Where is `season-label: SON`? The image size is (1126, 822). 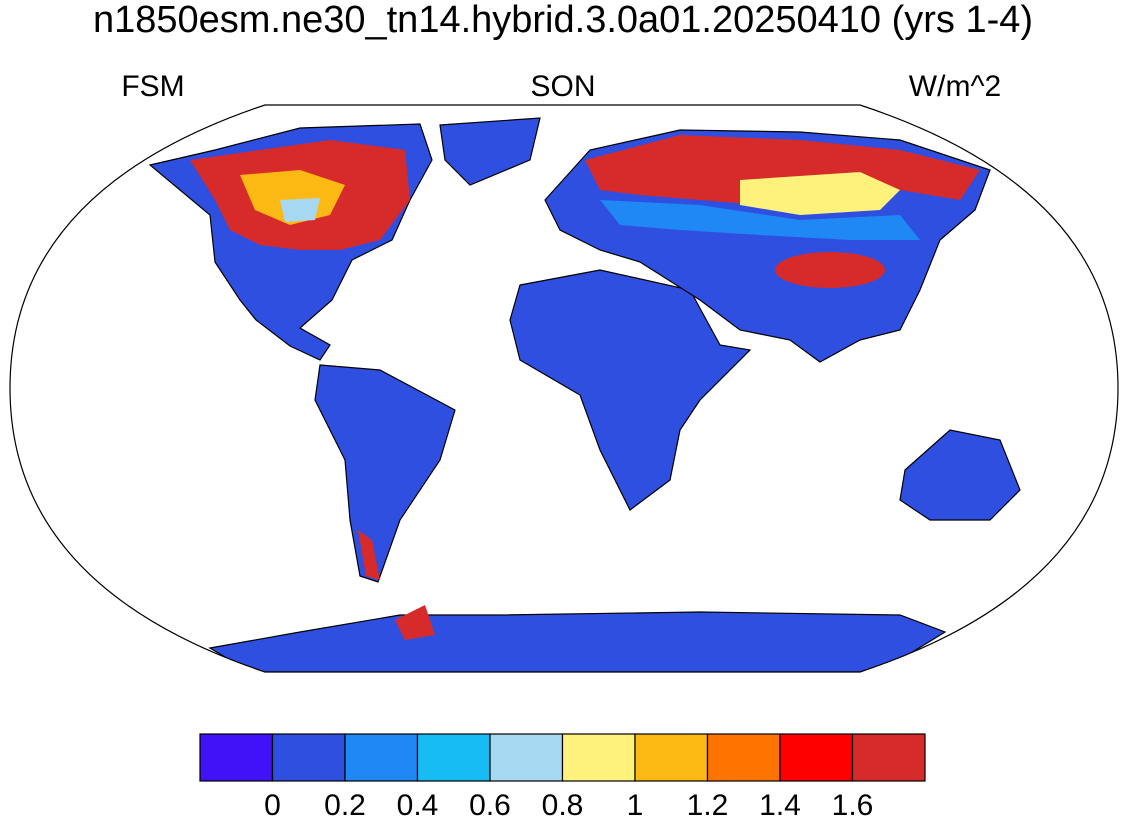
season-label: SON is located at coordinates (562, 86).